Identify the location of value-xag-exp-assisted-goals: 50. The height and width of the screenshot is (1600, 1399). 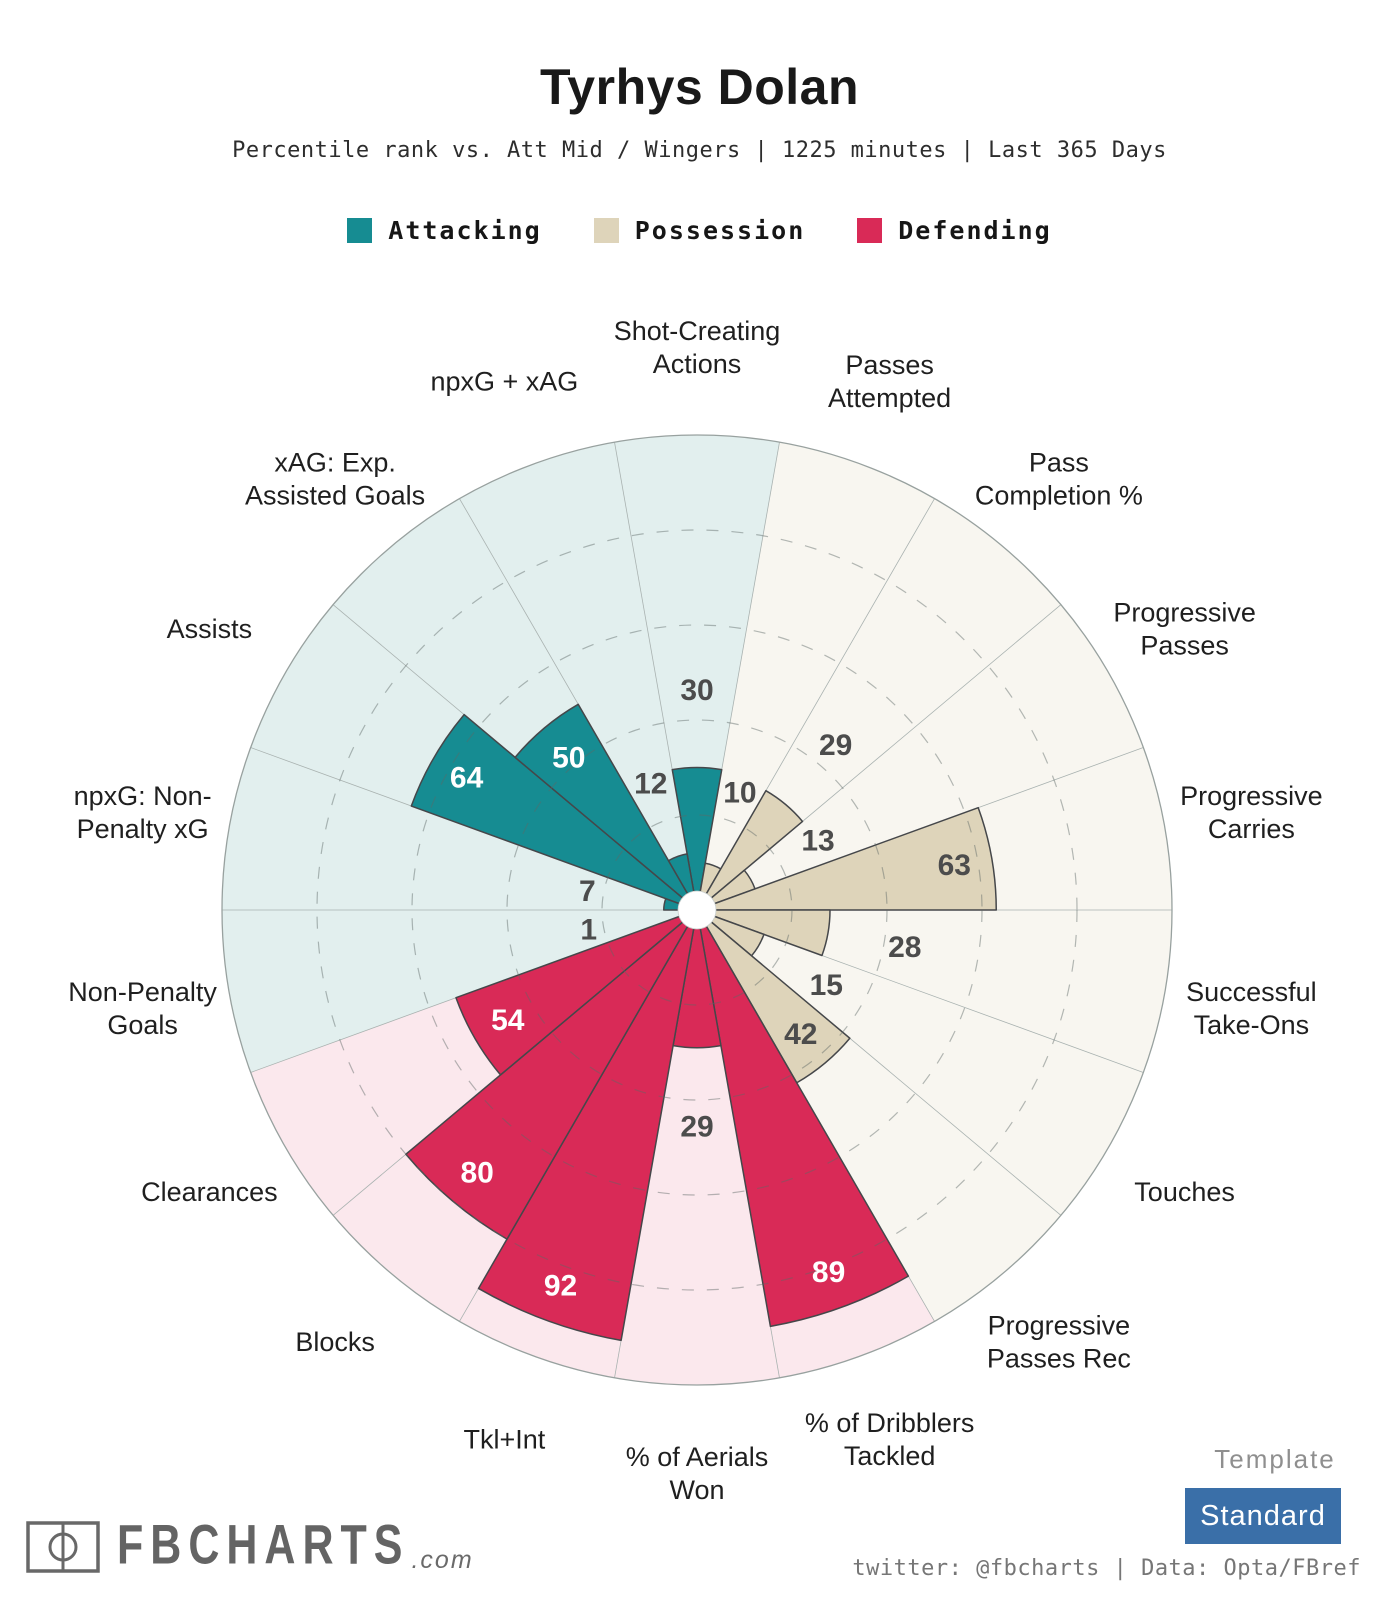
(568, 758).